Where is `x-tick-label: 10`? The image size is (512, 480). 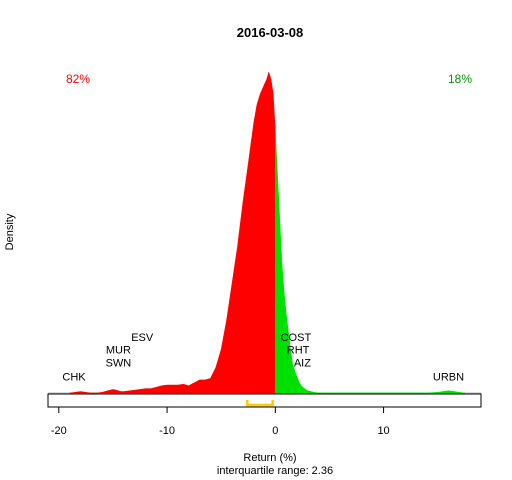
x-tick-label: 10 is located at coordinates (383, 431).